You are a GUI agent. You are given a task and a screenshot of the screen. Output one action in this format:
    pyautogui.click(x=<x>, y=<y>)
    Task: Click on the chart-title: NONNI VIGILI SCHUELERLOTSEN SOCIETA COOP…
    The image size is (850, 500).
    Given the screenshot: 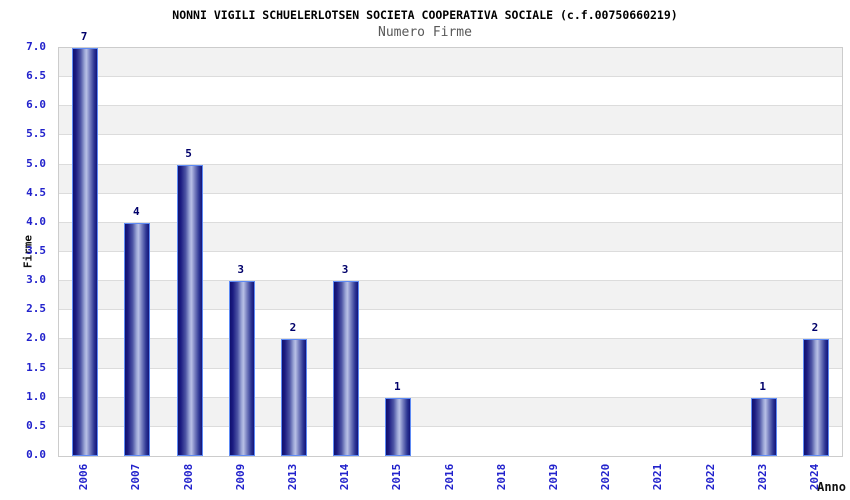 What is the action you would take?
    pyautogui.click(x=425, y=15)
    